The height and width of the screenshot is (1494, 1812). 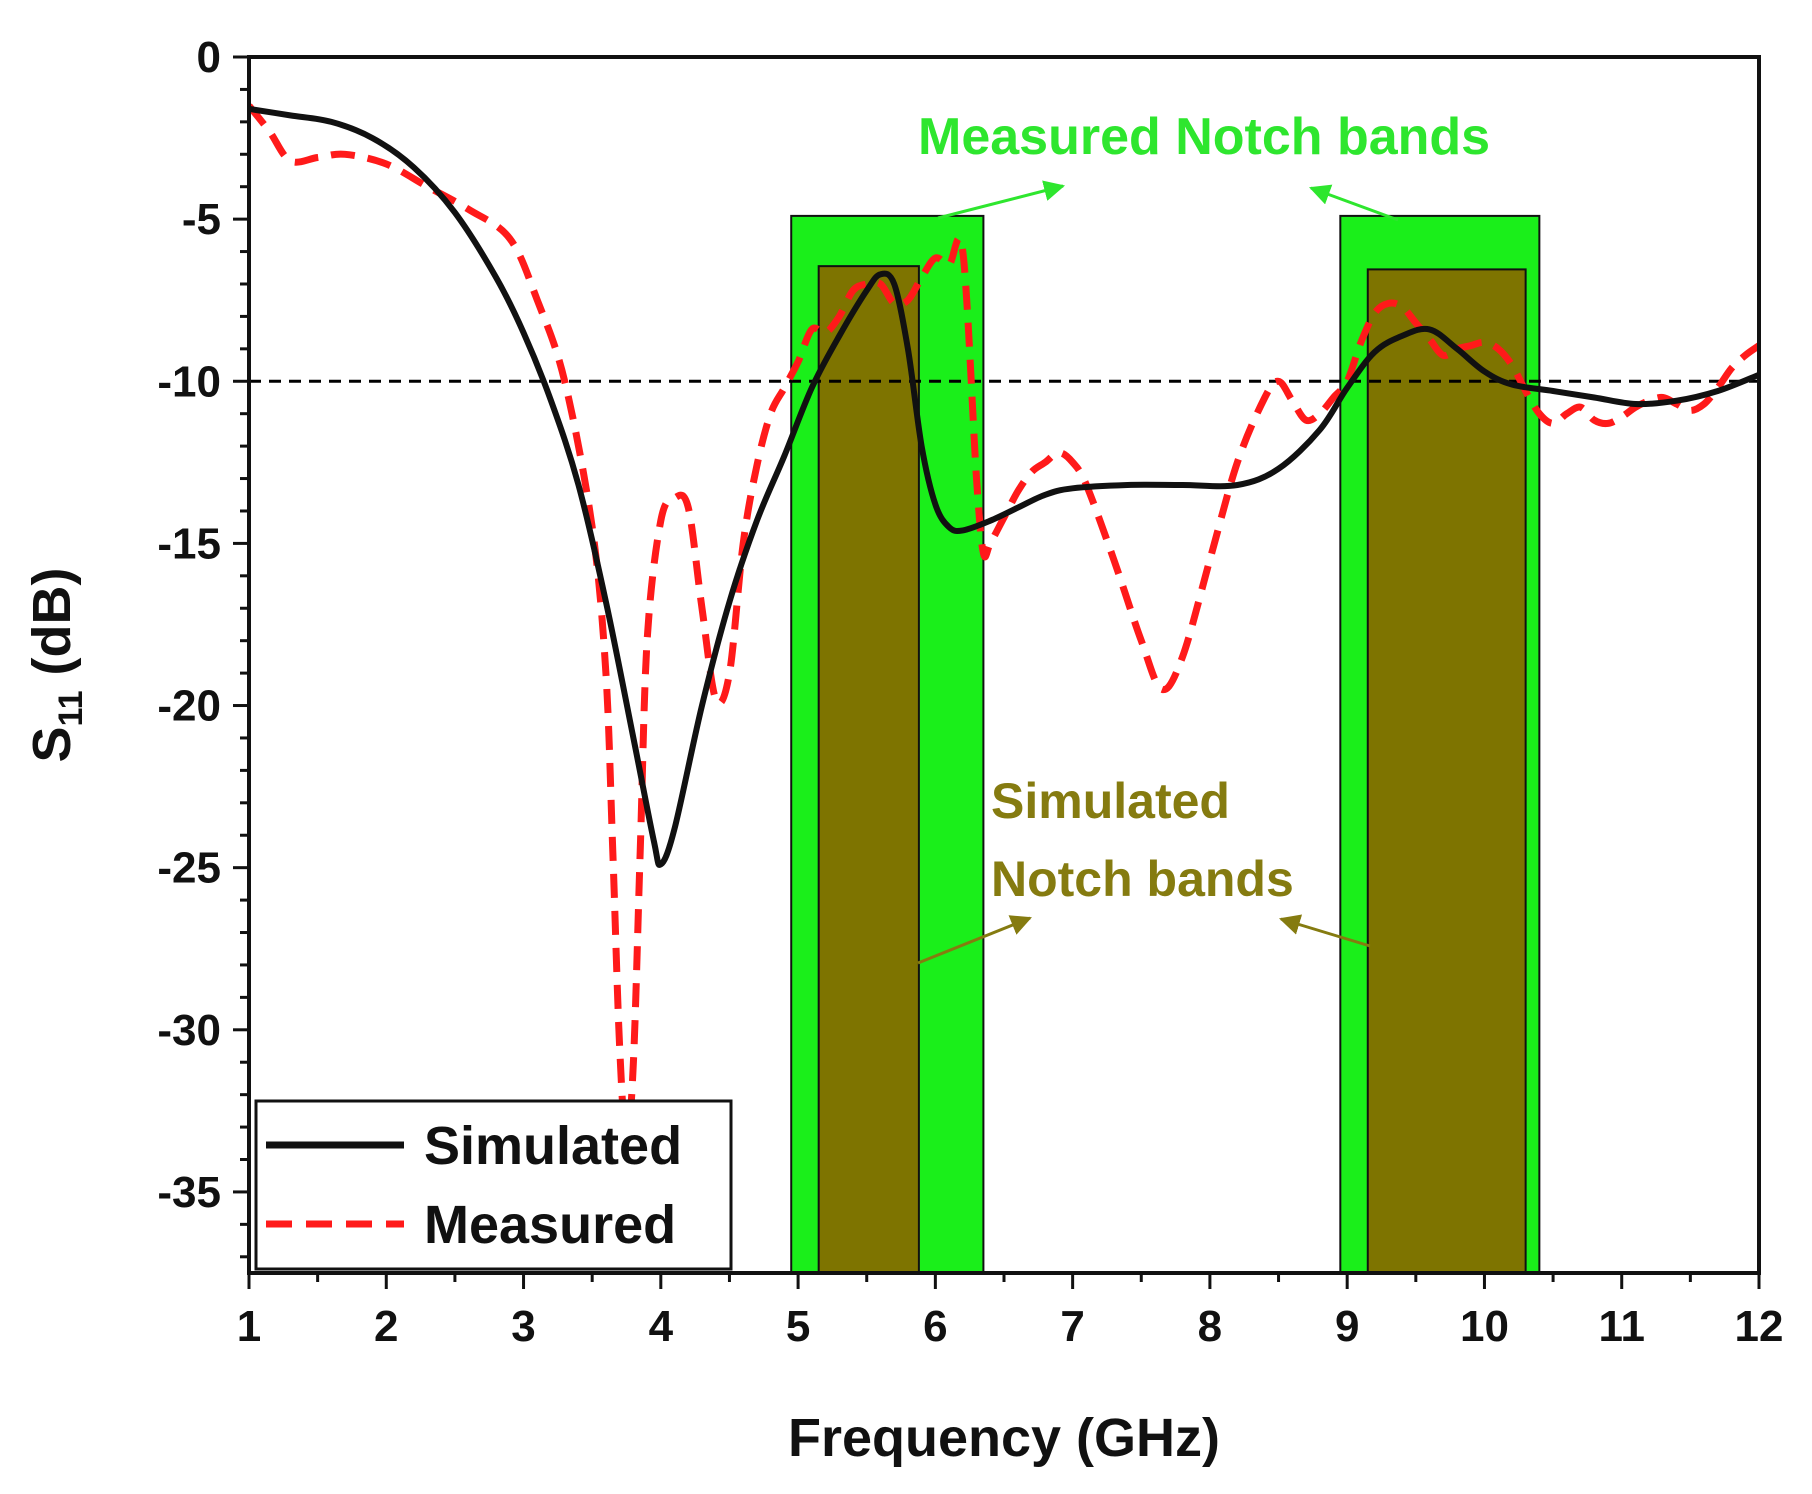 What do you see at coordinates (523, 1326) in the screenshot?
I see `x-tick-label: 3` at bounding box center [523, 1326].